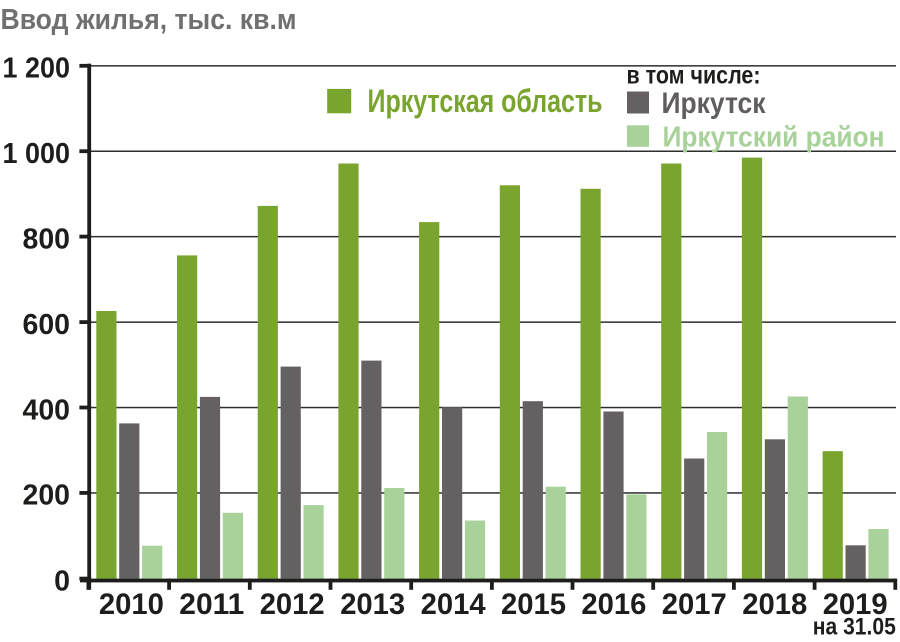 The width and height of the screenshot is (900, 642). Describe the element at coordinates (62, 581) in the screenshot. I see `svg-text: 0` at that location.